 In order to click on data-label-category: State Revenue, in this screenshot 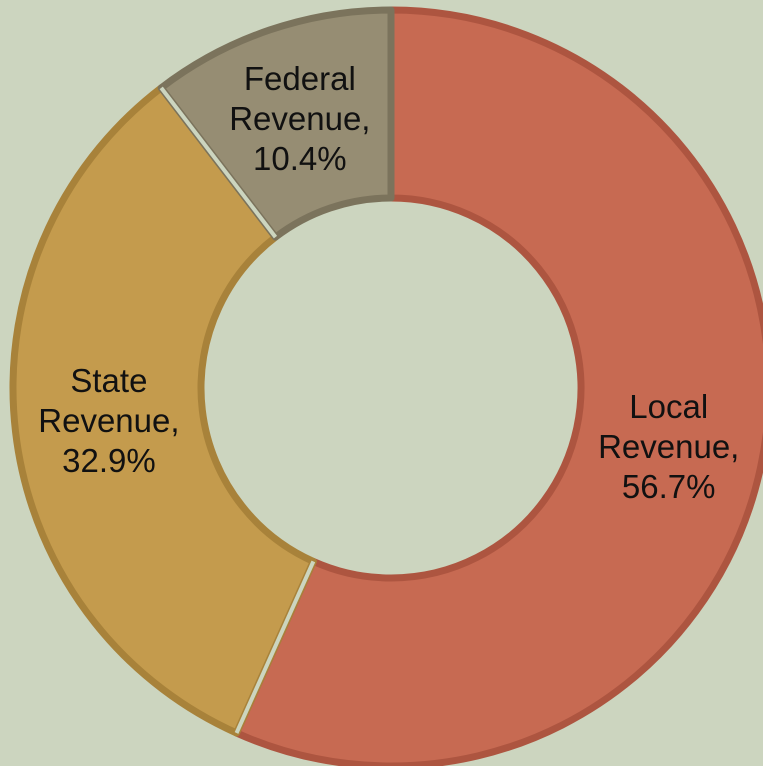, I will do `click(109, 400)`.